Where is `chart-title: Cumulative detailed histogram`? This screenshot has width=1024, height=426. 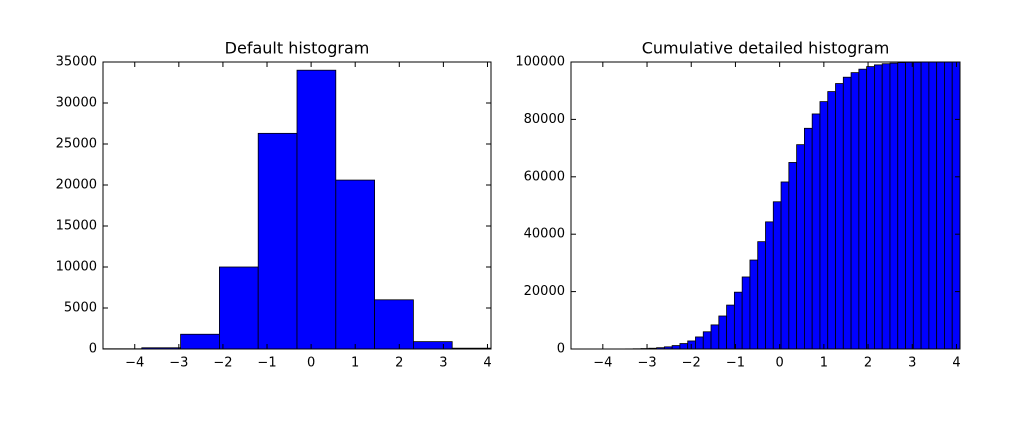 chart-title: Cumulative detailed histogram is located at coordinates (766, 48).